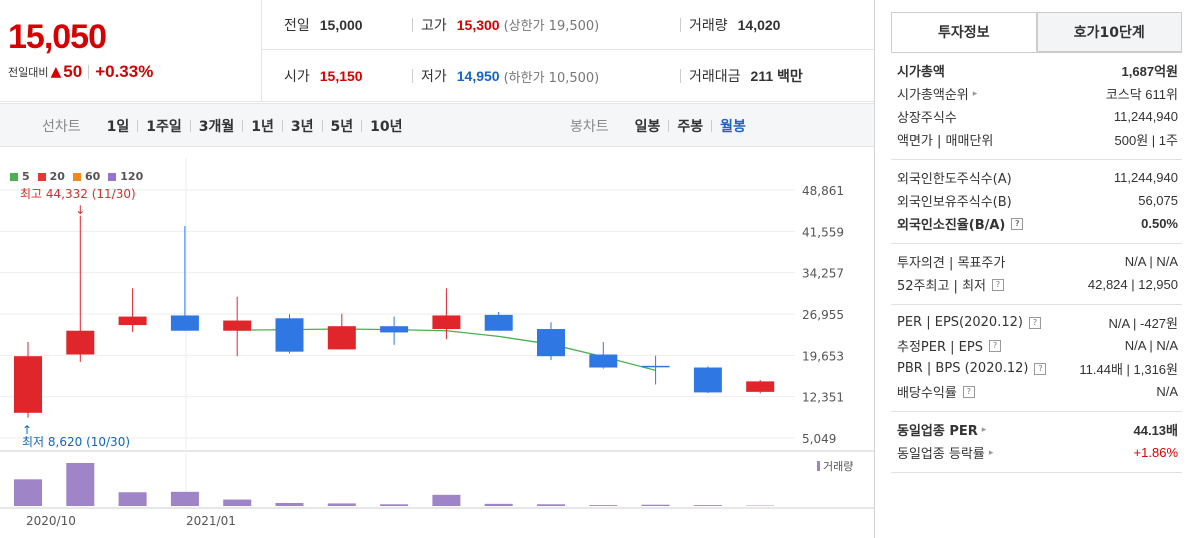  What do you see at coordinates (662, 126) in the screenshot?
I see `candle-chart-tabs: 봉차트 일봉 주봉 월봉` at bounding box center [662, 126].